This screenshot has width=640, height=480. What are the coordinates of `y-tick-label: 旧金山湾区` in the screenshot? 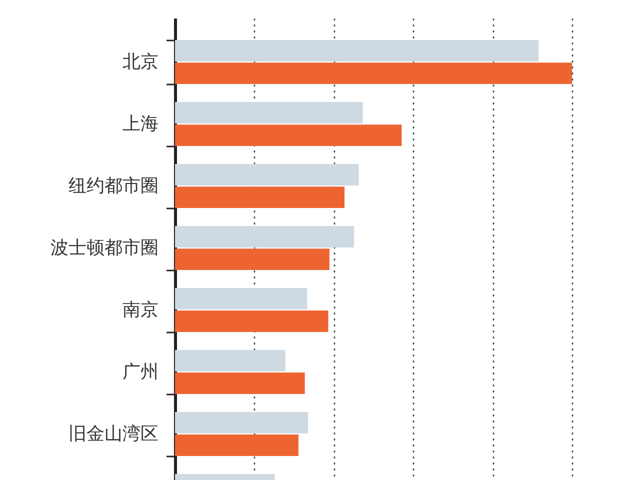 It's located at (113, 433).